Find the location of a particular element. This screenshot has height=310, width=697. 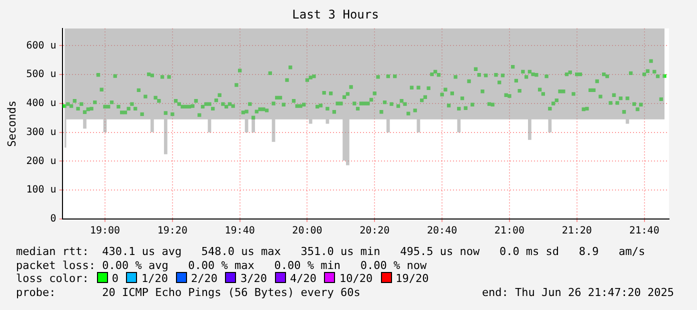

x-tick-label: 21:20 is located at coordinates (577, 231).